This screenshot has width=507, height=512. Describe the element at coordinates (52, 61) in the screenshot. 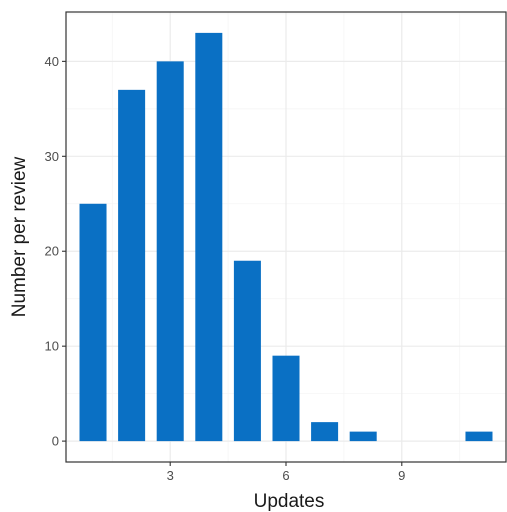

I see `y-tick-label: 40` at that location.